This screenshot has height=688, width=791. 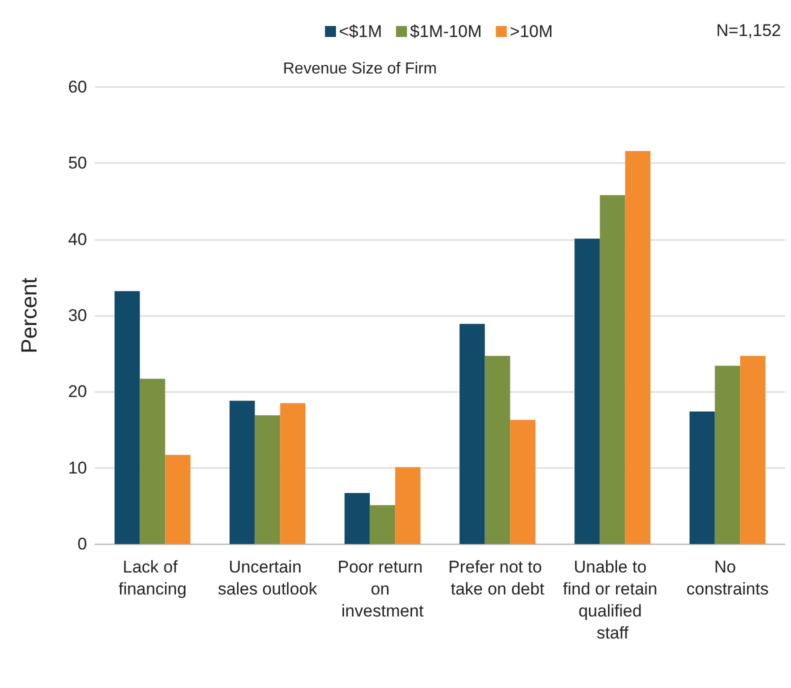 I want to click on legend-label: $1M-10M, so click(x=446, y=31).